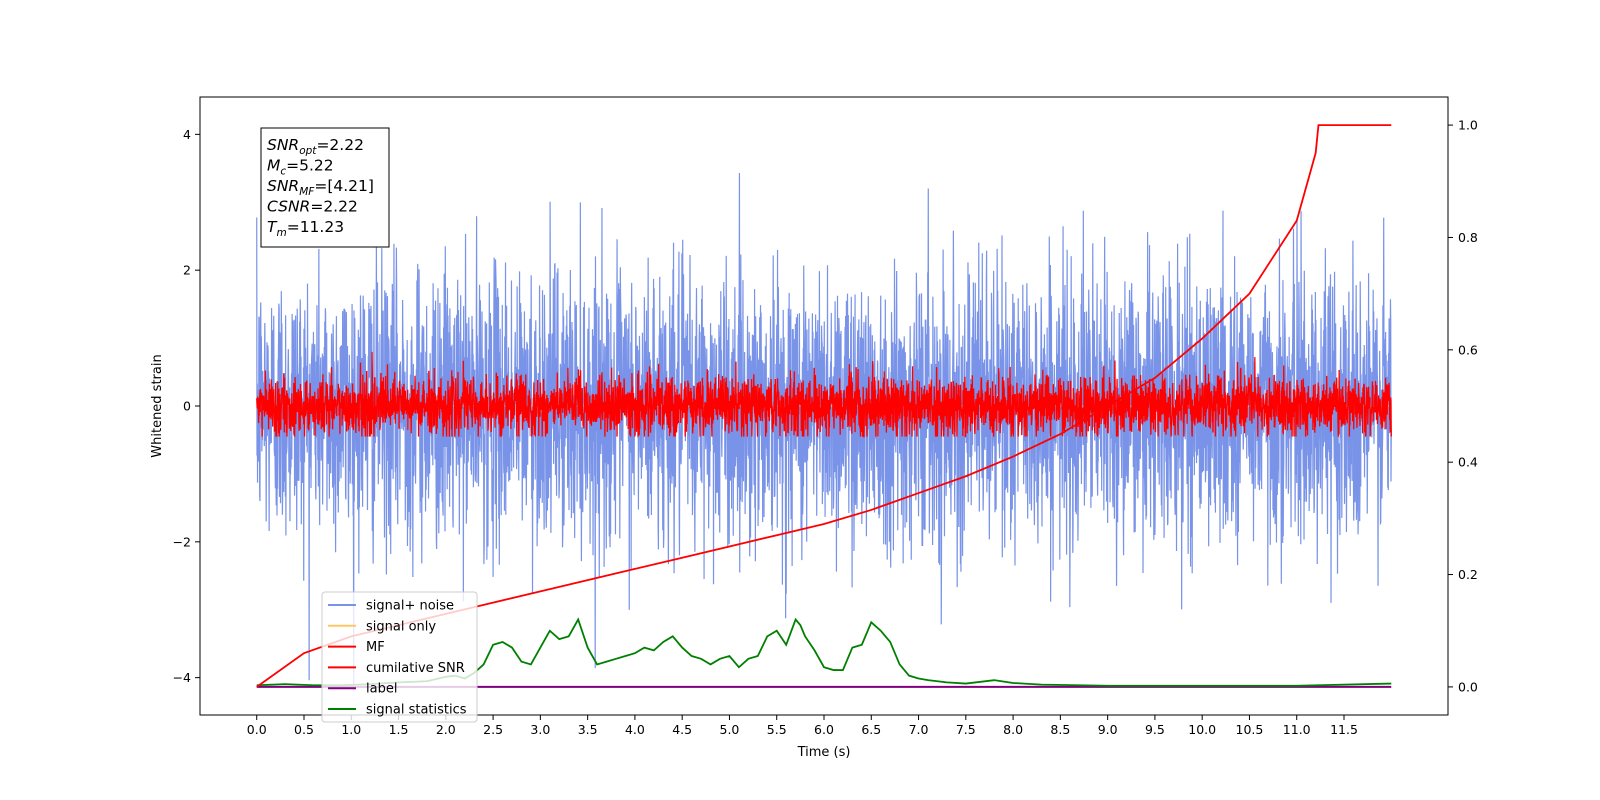 The height and width of the screenshot is (800, 1600). I want to click on y2-tick-label: 0.6, so click(1468, 349).